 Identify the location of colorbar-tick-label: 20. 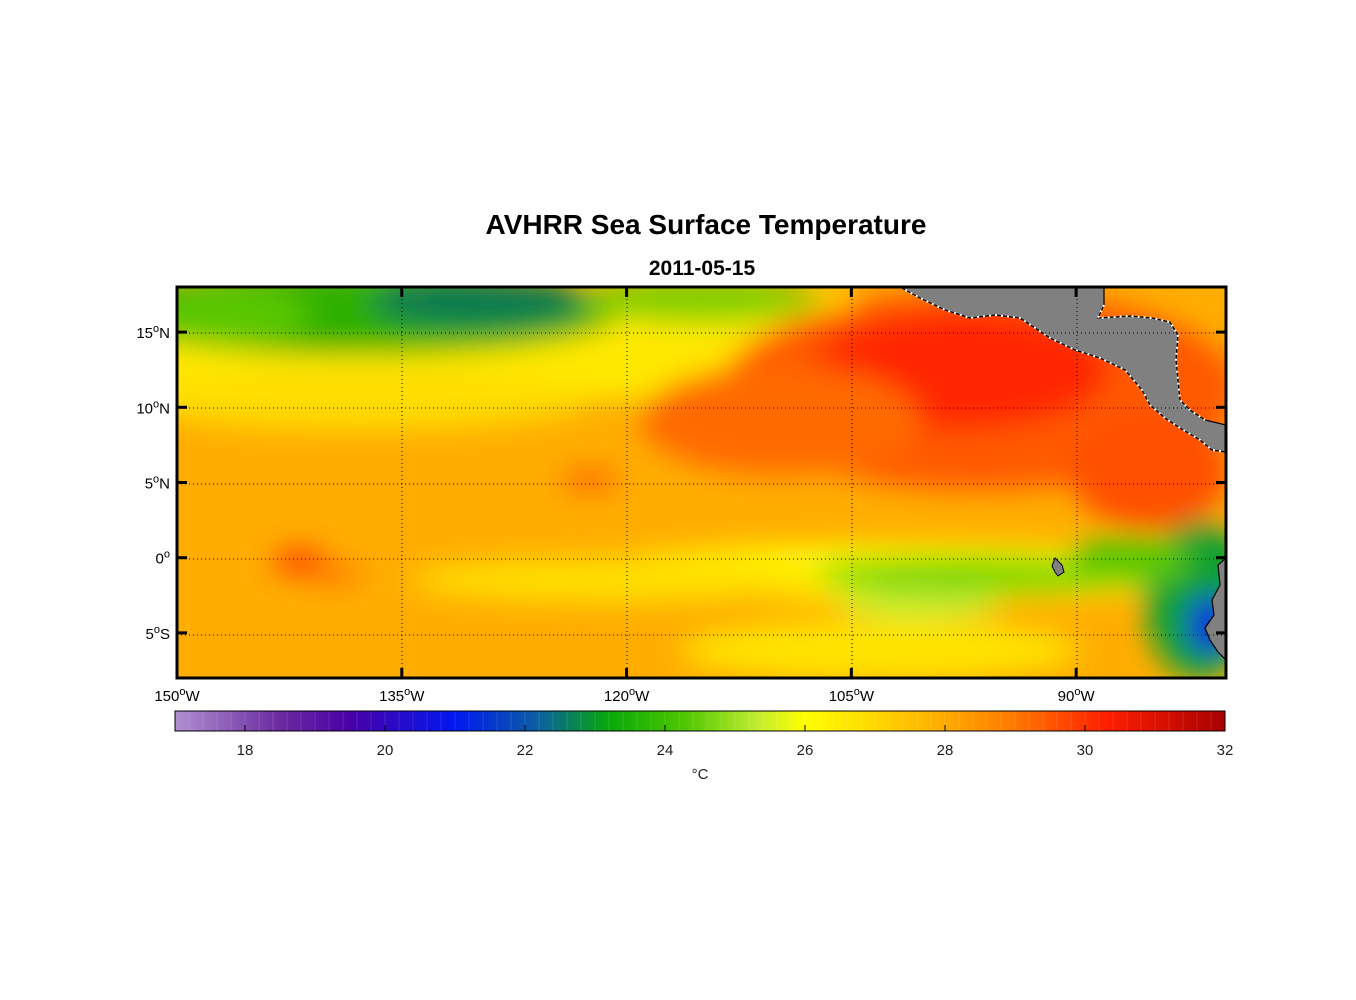
(385, 750).